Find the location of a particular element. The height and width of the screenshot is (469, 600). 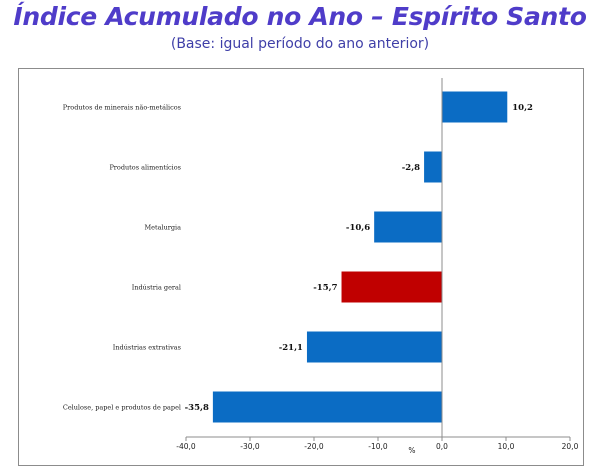

data-label: 10,2 is located at coordinates (522, 108).